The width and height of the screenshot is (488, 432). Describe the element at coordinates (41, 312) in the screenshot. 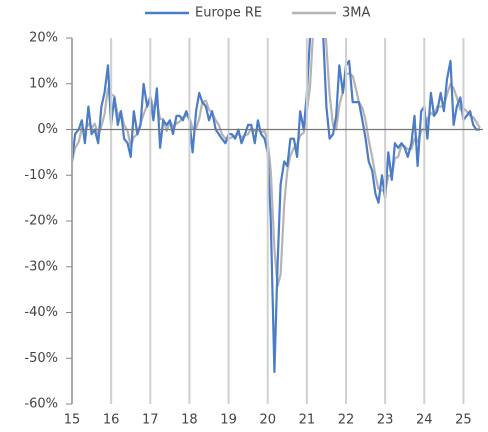

I see `y-tick-label: -40%` at that location.